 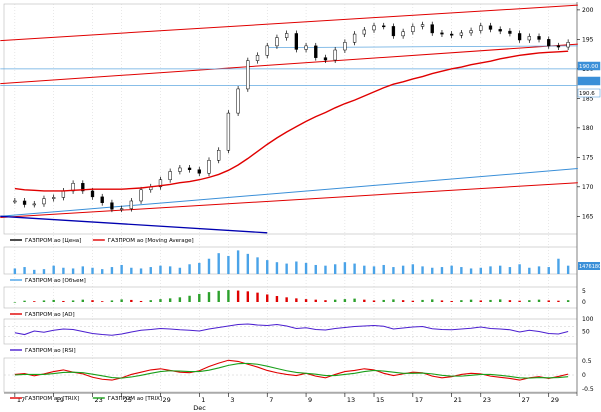 What do you see at coordinates (310, 400) in the screenshot?
I see `x-tick-label: 9` at bounding box center [310, 400].